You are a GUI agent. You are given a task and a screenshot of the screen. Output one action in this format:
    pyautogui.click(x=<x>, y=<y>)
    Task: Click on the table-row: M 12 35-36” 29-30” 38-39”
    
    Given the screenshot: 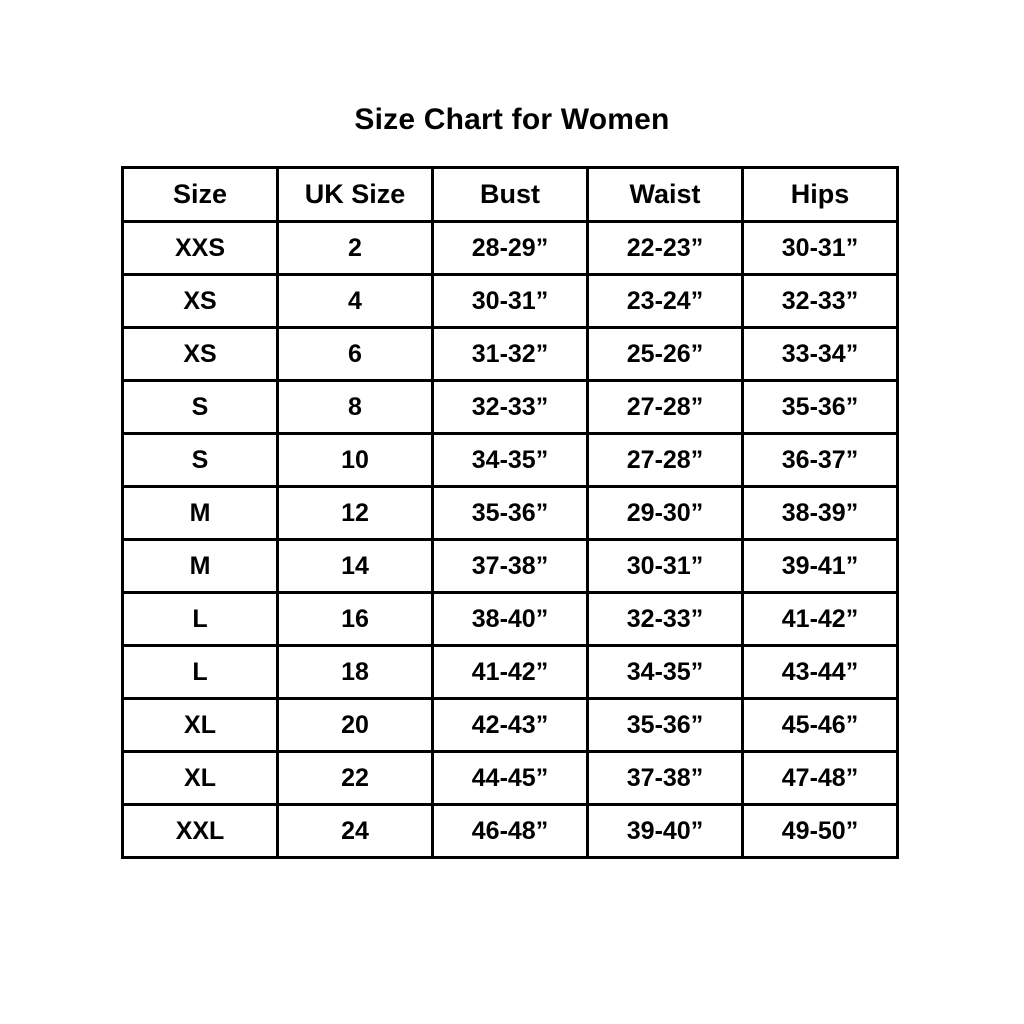 What is the action you would take?
    pyautogui.click(x=510, y=513)
    